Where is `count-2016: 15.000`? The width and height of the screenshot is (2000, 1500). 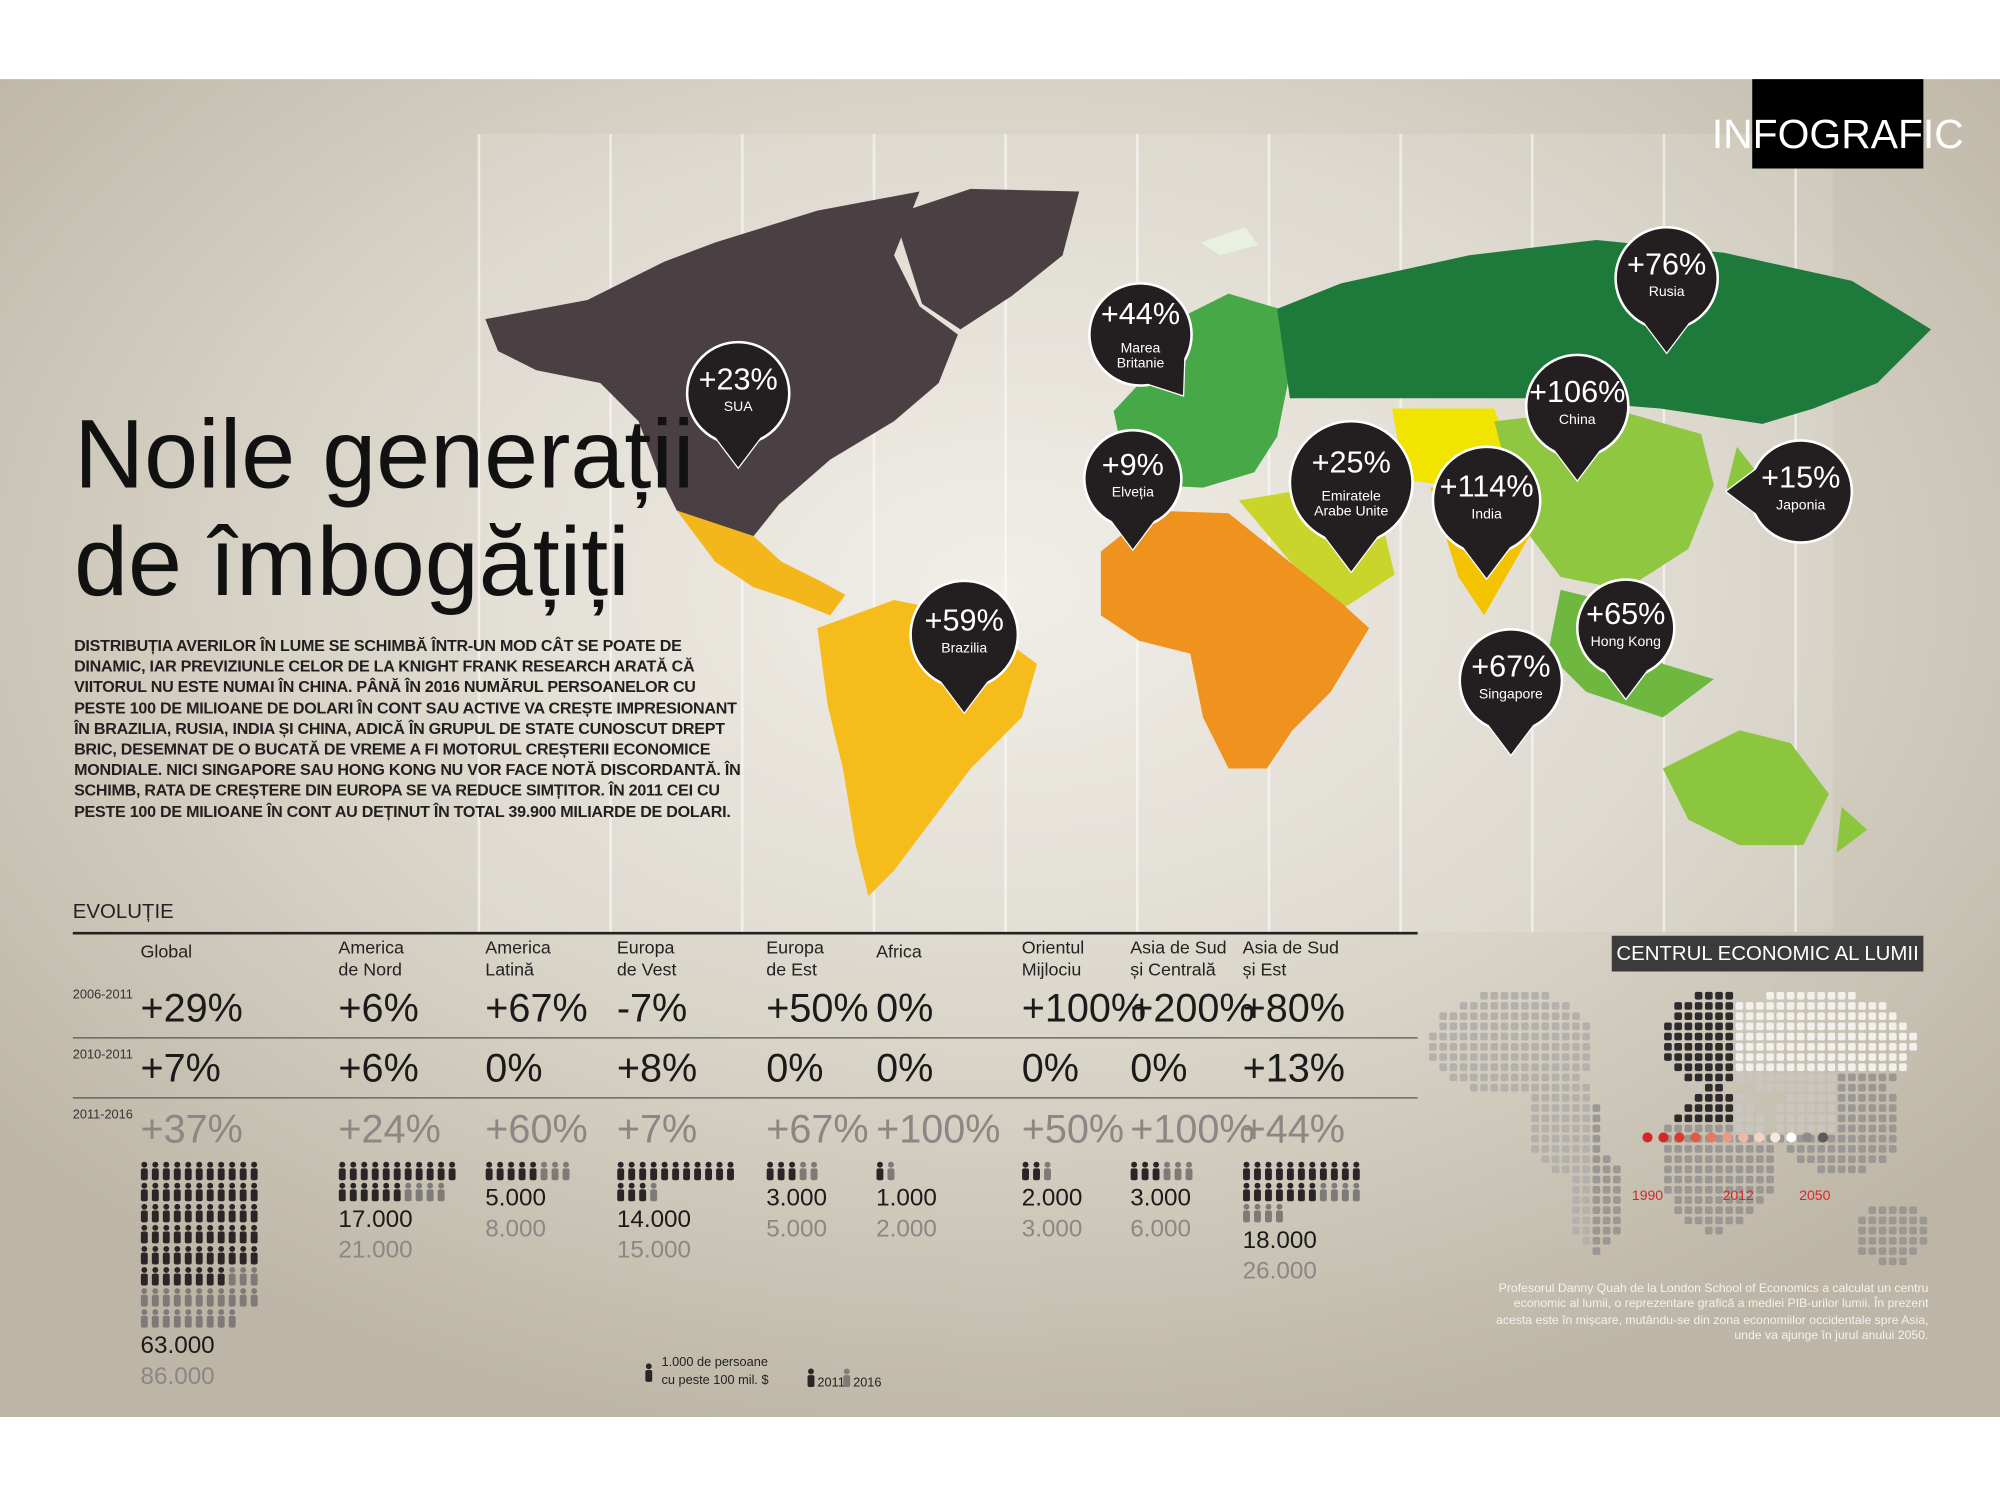
count-2016: 15.000 is located at coordinates (654, 1249).